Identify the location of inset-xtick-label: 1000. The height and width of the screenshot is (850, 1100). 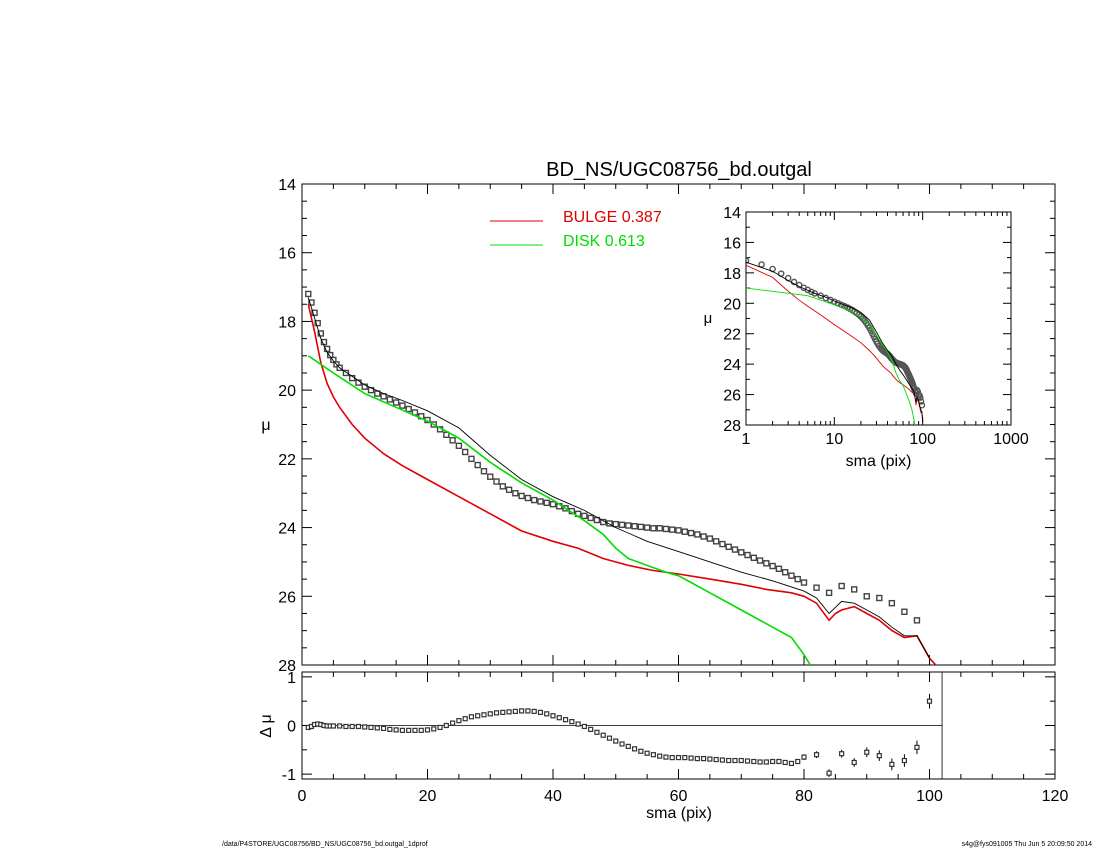
(1011, 439).